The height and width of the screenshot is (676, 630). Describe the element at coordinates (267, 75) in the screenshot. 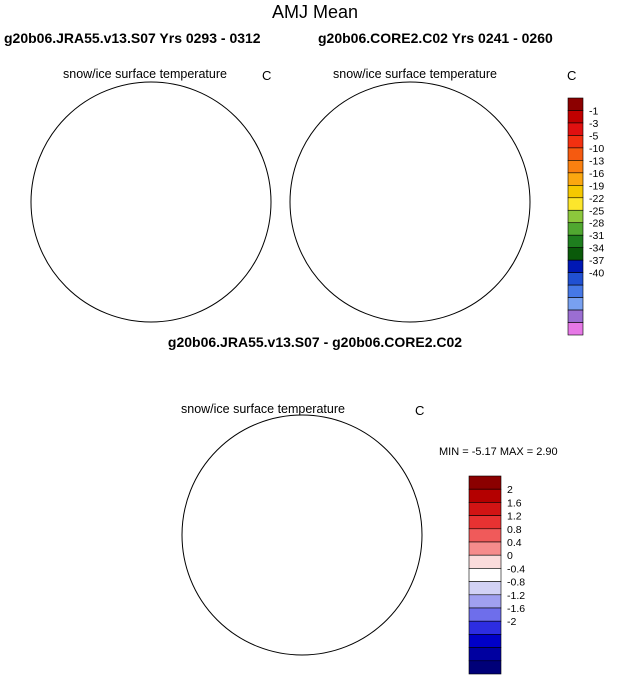

I see `panel-left-units: C` at that location.